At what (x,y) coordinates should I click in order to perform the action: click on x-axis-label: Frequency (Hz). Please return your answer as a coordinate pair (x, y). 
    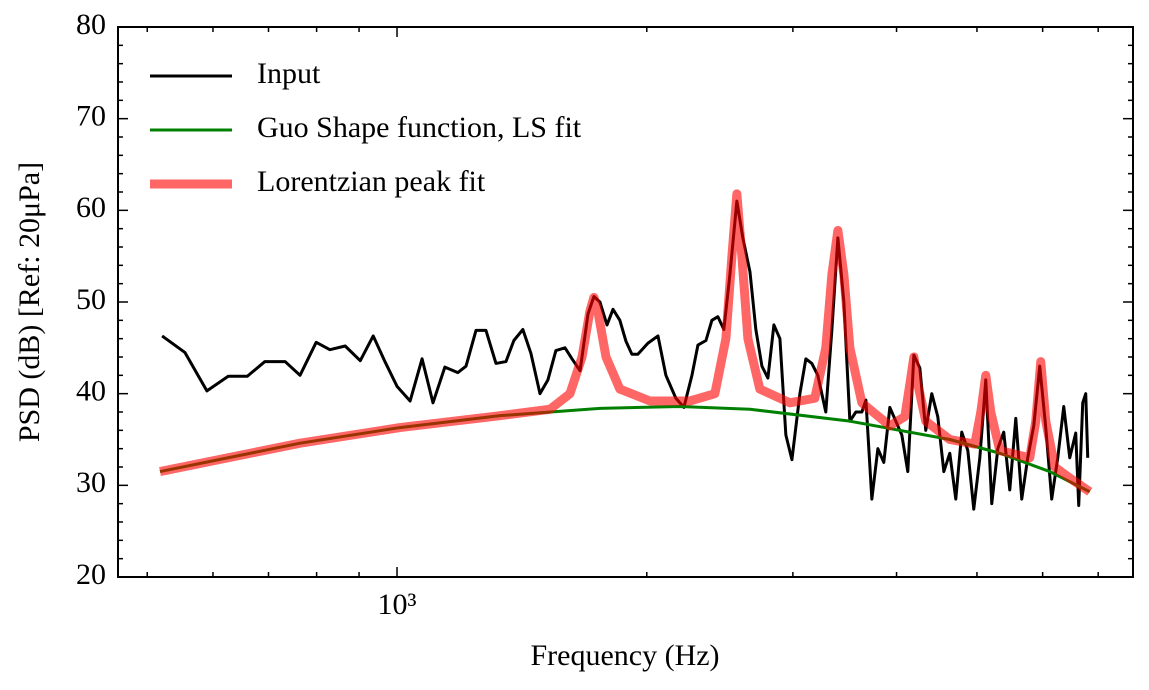
    Looking at the image, I should click on (624, 655).